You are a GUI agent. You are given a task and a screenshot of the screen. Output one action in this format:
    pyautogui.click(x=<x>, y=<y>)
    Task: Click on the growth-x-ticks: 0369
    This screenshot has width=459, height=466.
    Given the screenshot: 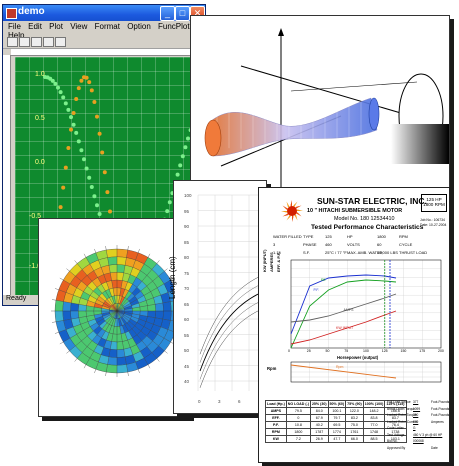 What is the action you would take?
    pyautogui.click(x=232, y=403)
    